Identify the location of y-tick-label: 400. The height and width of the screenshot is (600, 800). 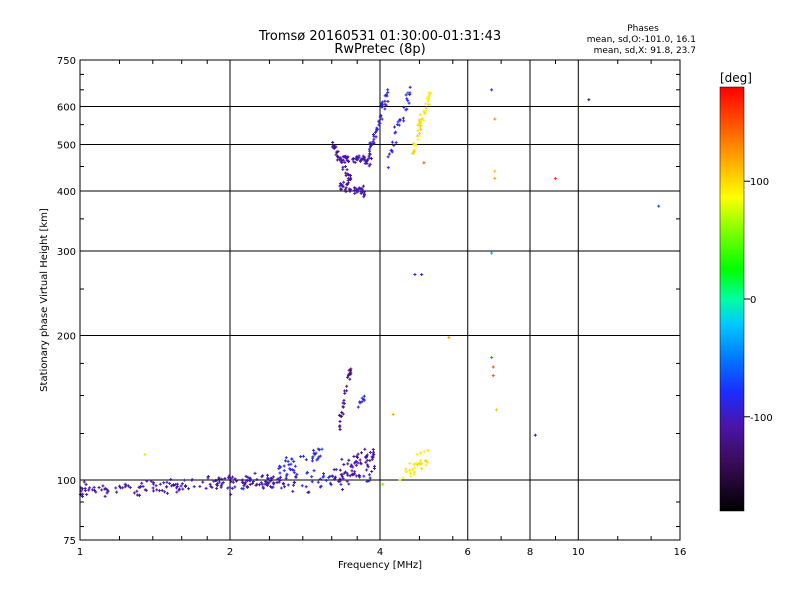
(66, 192).